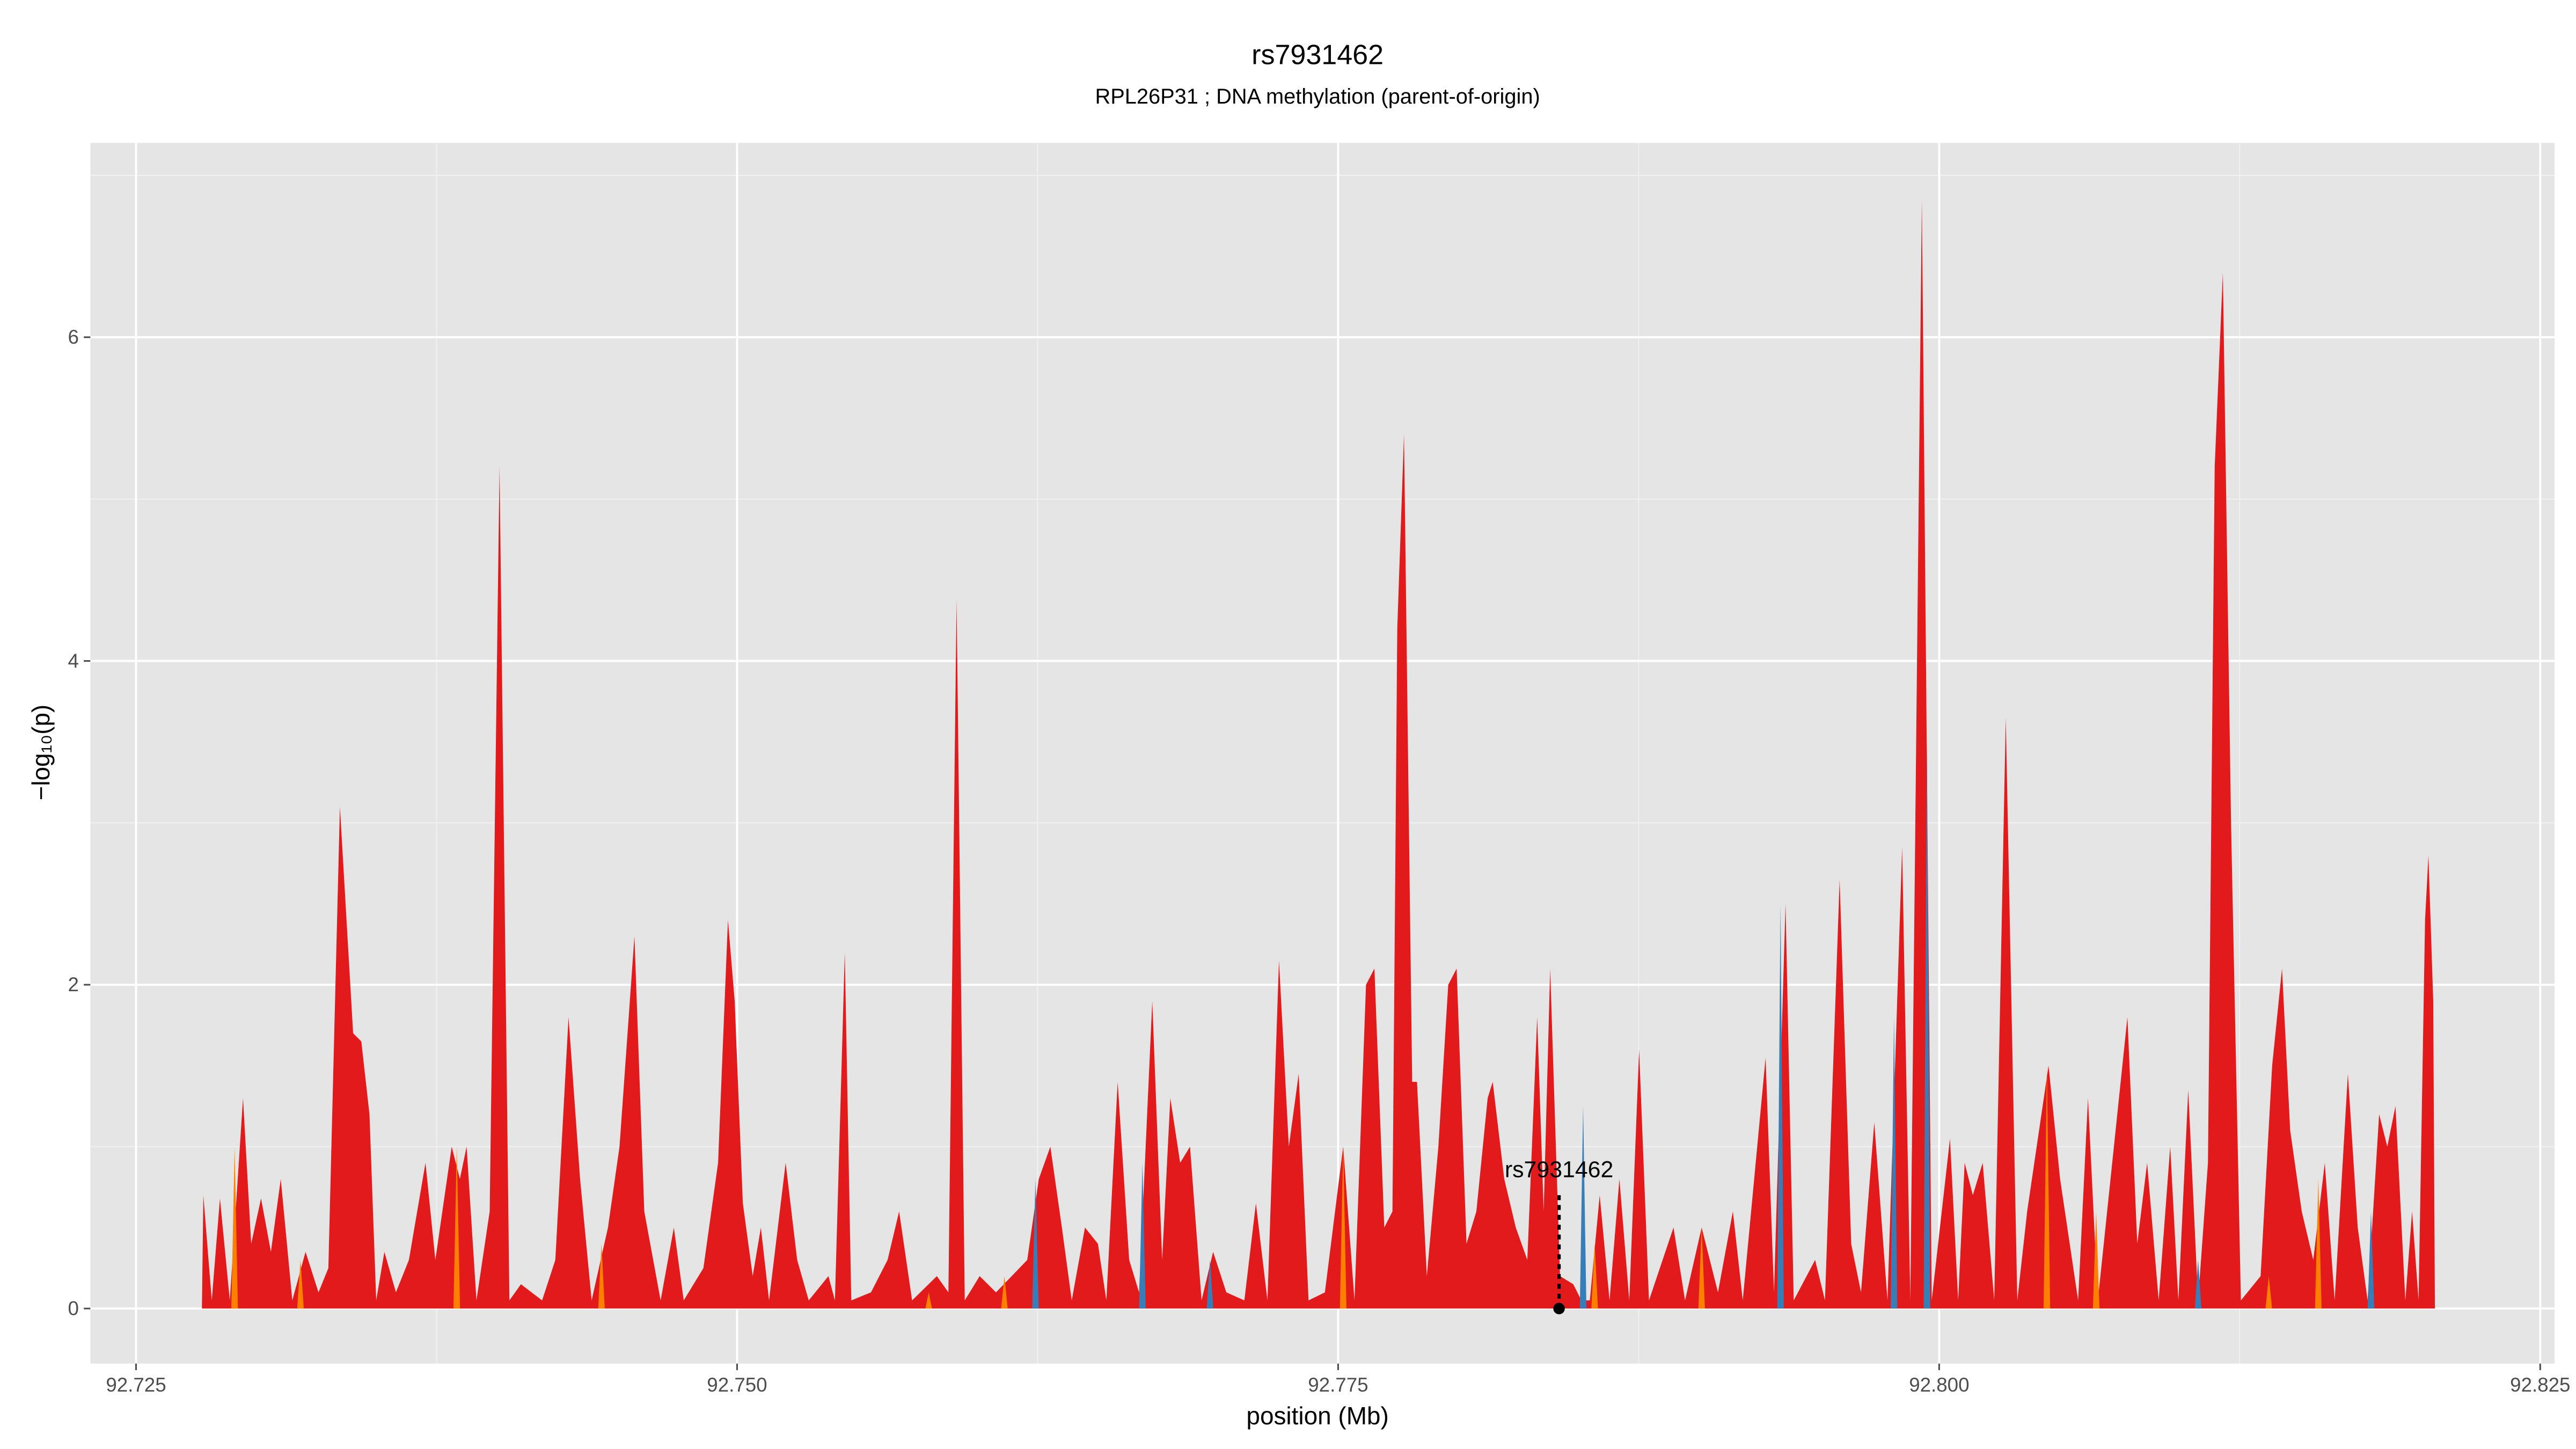 This screenshot has width=2576, height=1449. What do you see at coordinates (1559, 1169) in the screenshot?
I see `annotation-label: rs7931462` at bounding box center [1559, 1169].